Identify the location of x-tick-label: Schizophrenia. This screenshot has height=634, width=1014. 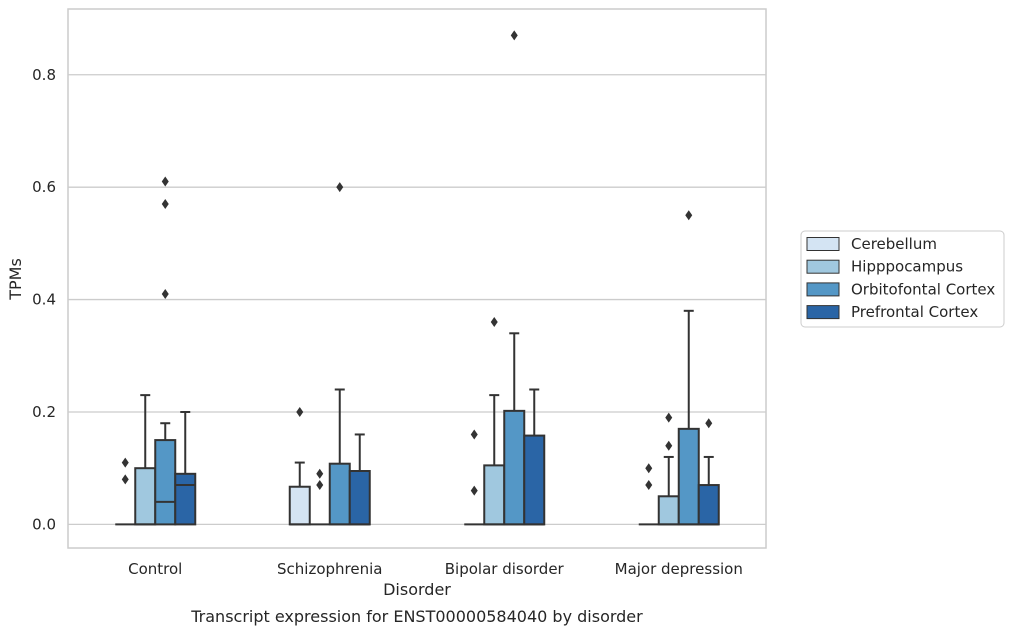
(329, 569).